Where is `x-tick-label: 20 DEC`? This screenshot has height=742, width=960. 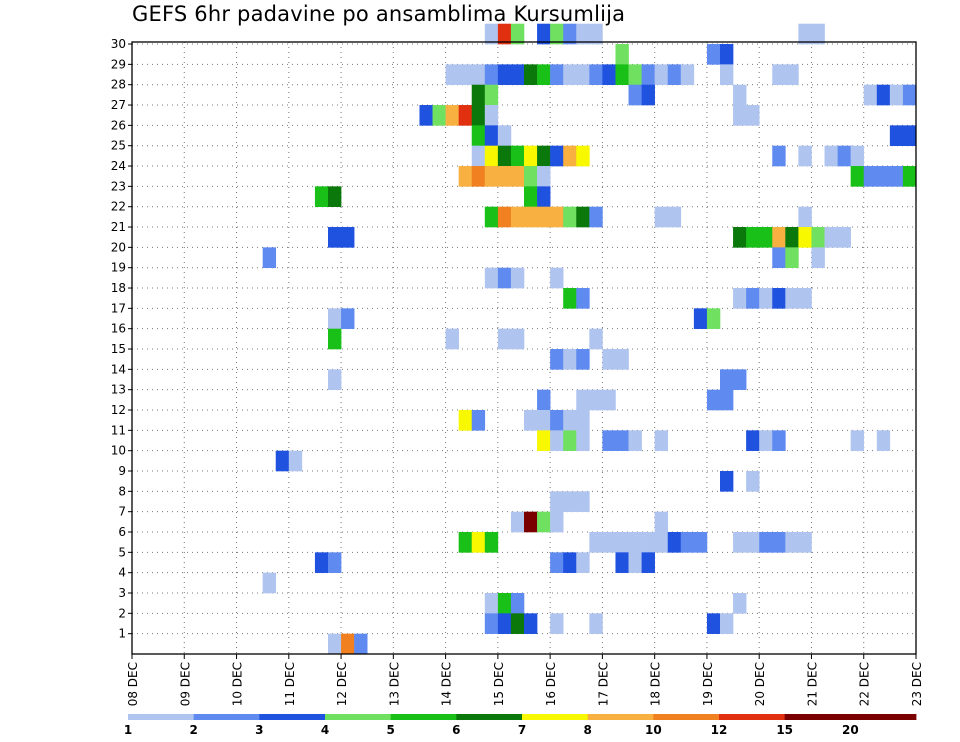
x-tick-label: 20 DEC is located at coordinates (760, 684).